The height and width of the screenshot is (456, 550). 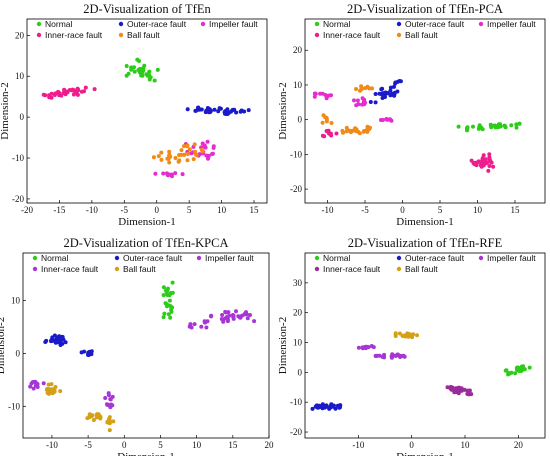 What do you see at coordinates (270, 445) in the screenshot?
I see `x-tick-label: 20` at bounding box center [270, 445].